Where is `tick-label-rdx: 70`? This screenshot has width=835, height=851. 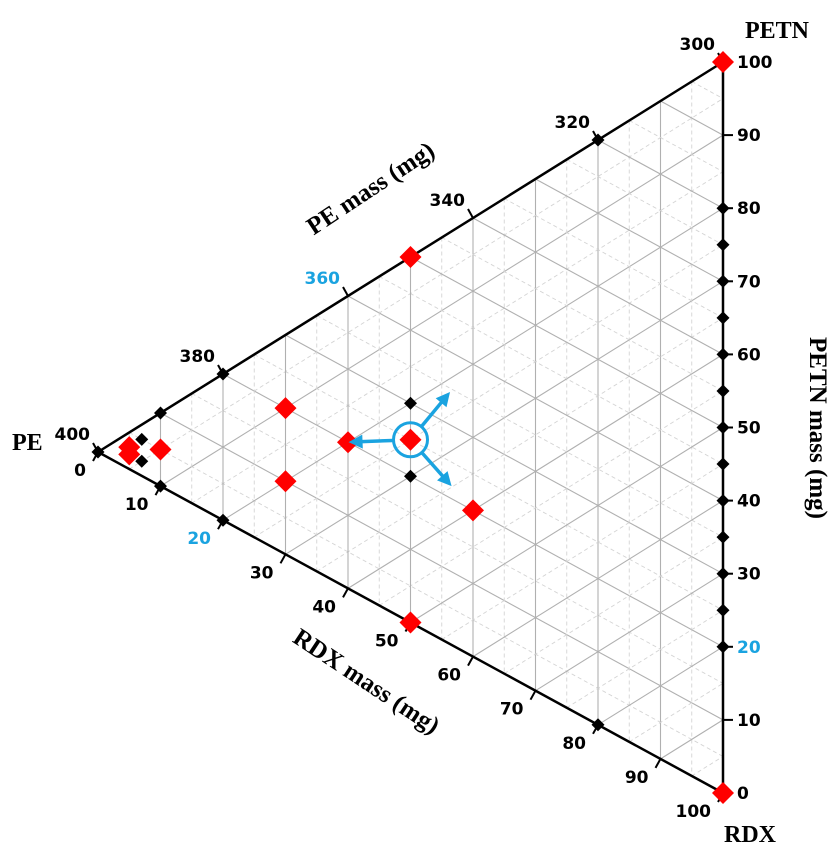
tick-label-rdx: 70 is located at coordinates (512, 710).